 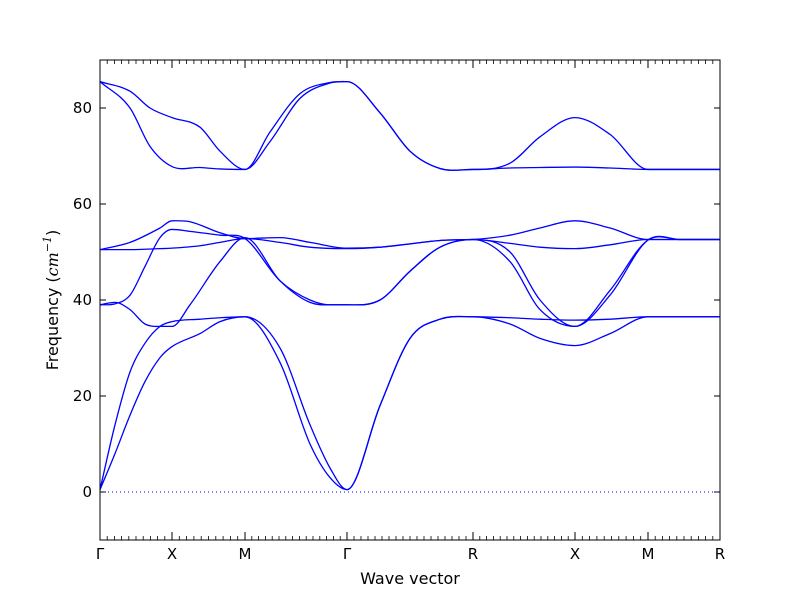 What do you see at coordinates (82, 396) in the screenshot?
I see `y-tick-label: 20` at bounding box center [82, 396].